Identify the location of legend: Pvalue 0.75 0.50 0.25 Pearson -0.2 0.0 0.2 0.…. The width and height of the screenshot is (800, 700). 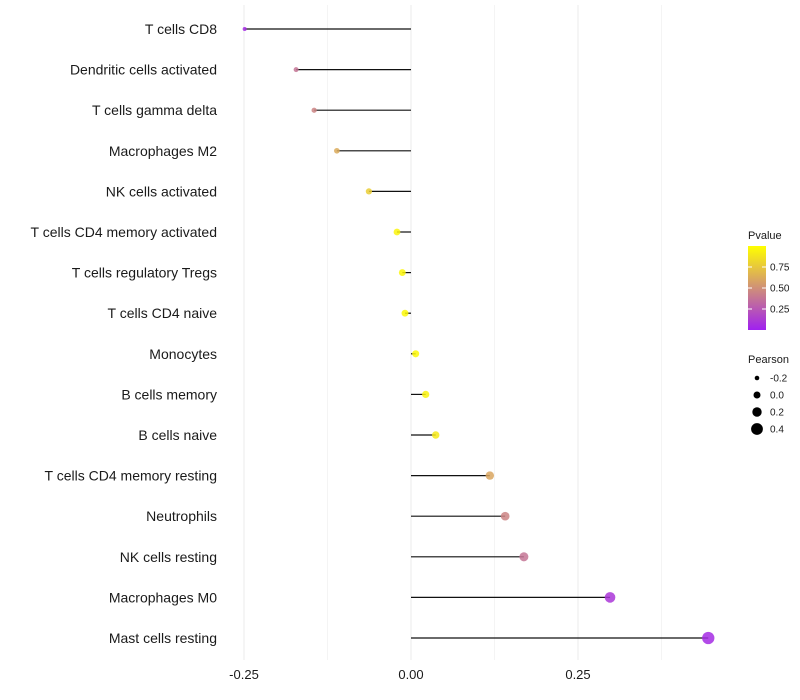
(769, 333).